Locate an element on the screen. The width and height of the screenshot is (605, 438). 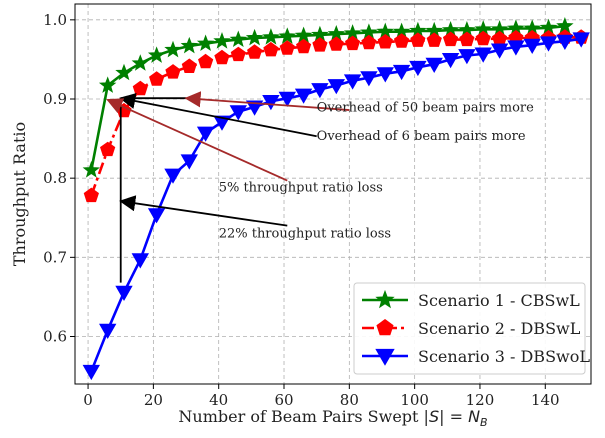
legend-entry-2: Scenario 2 - DBSwL is located at coordinates (471, 328).